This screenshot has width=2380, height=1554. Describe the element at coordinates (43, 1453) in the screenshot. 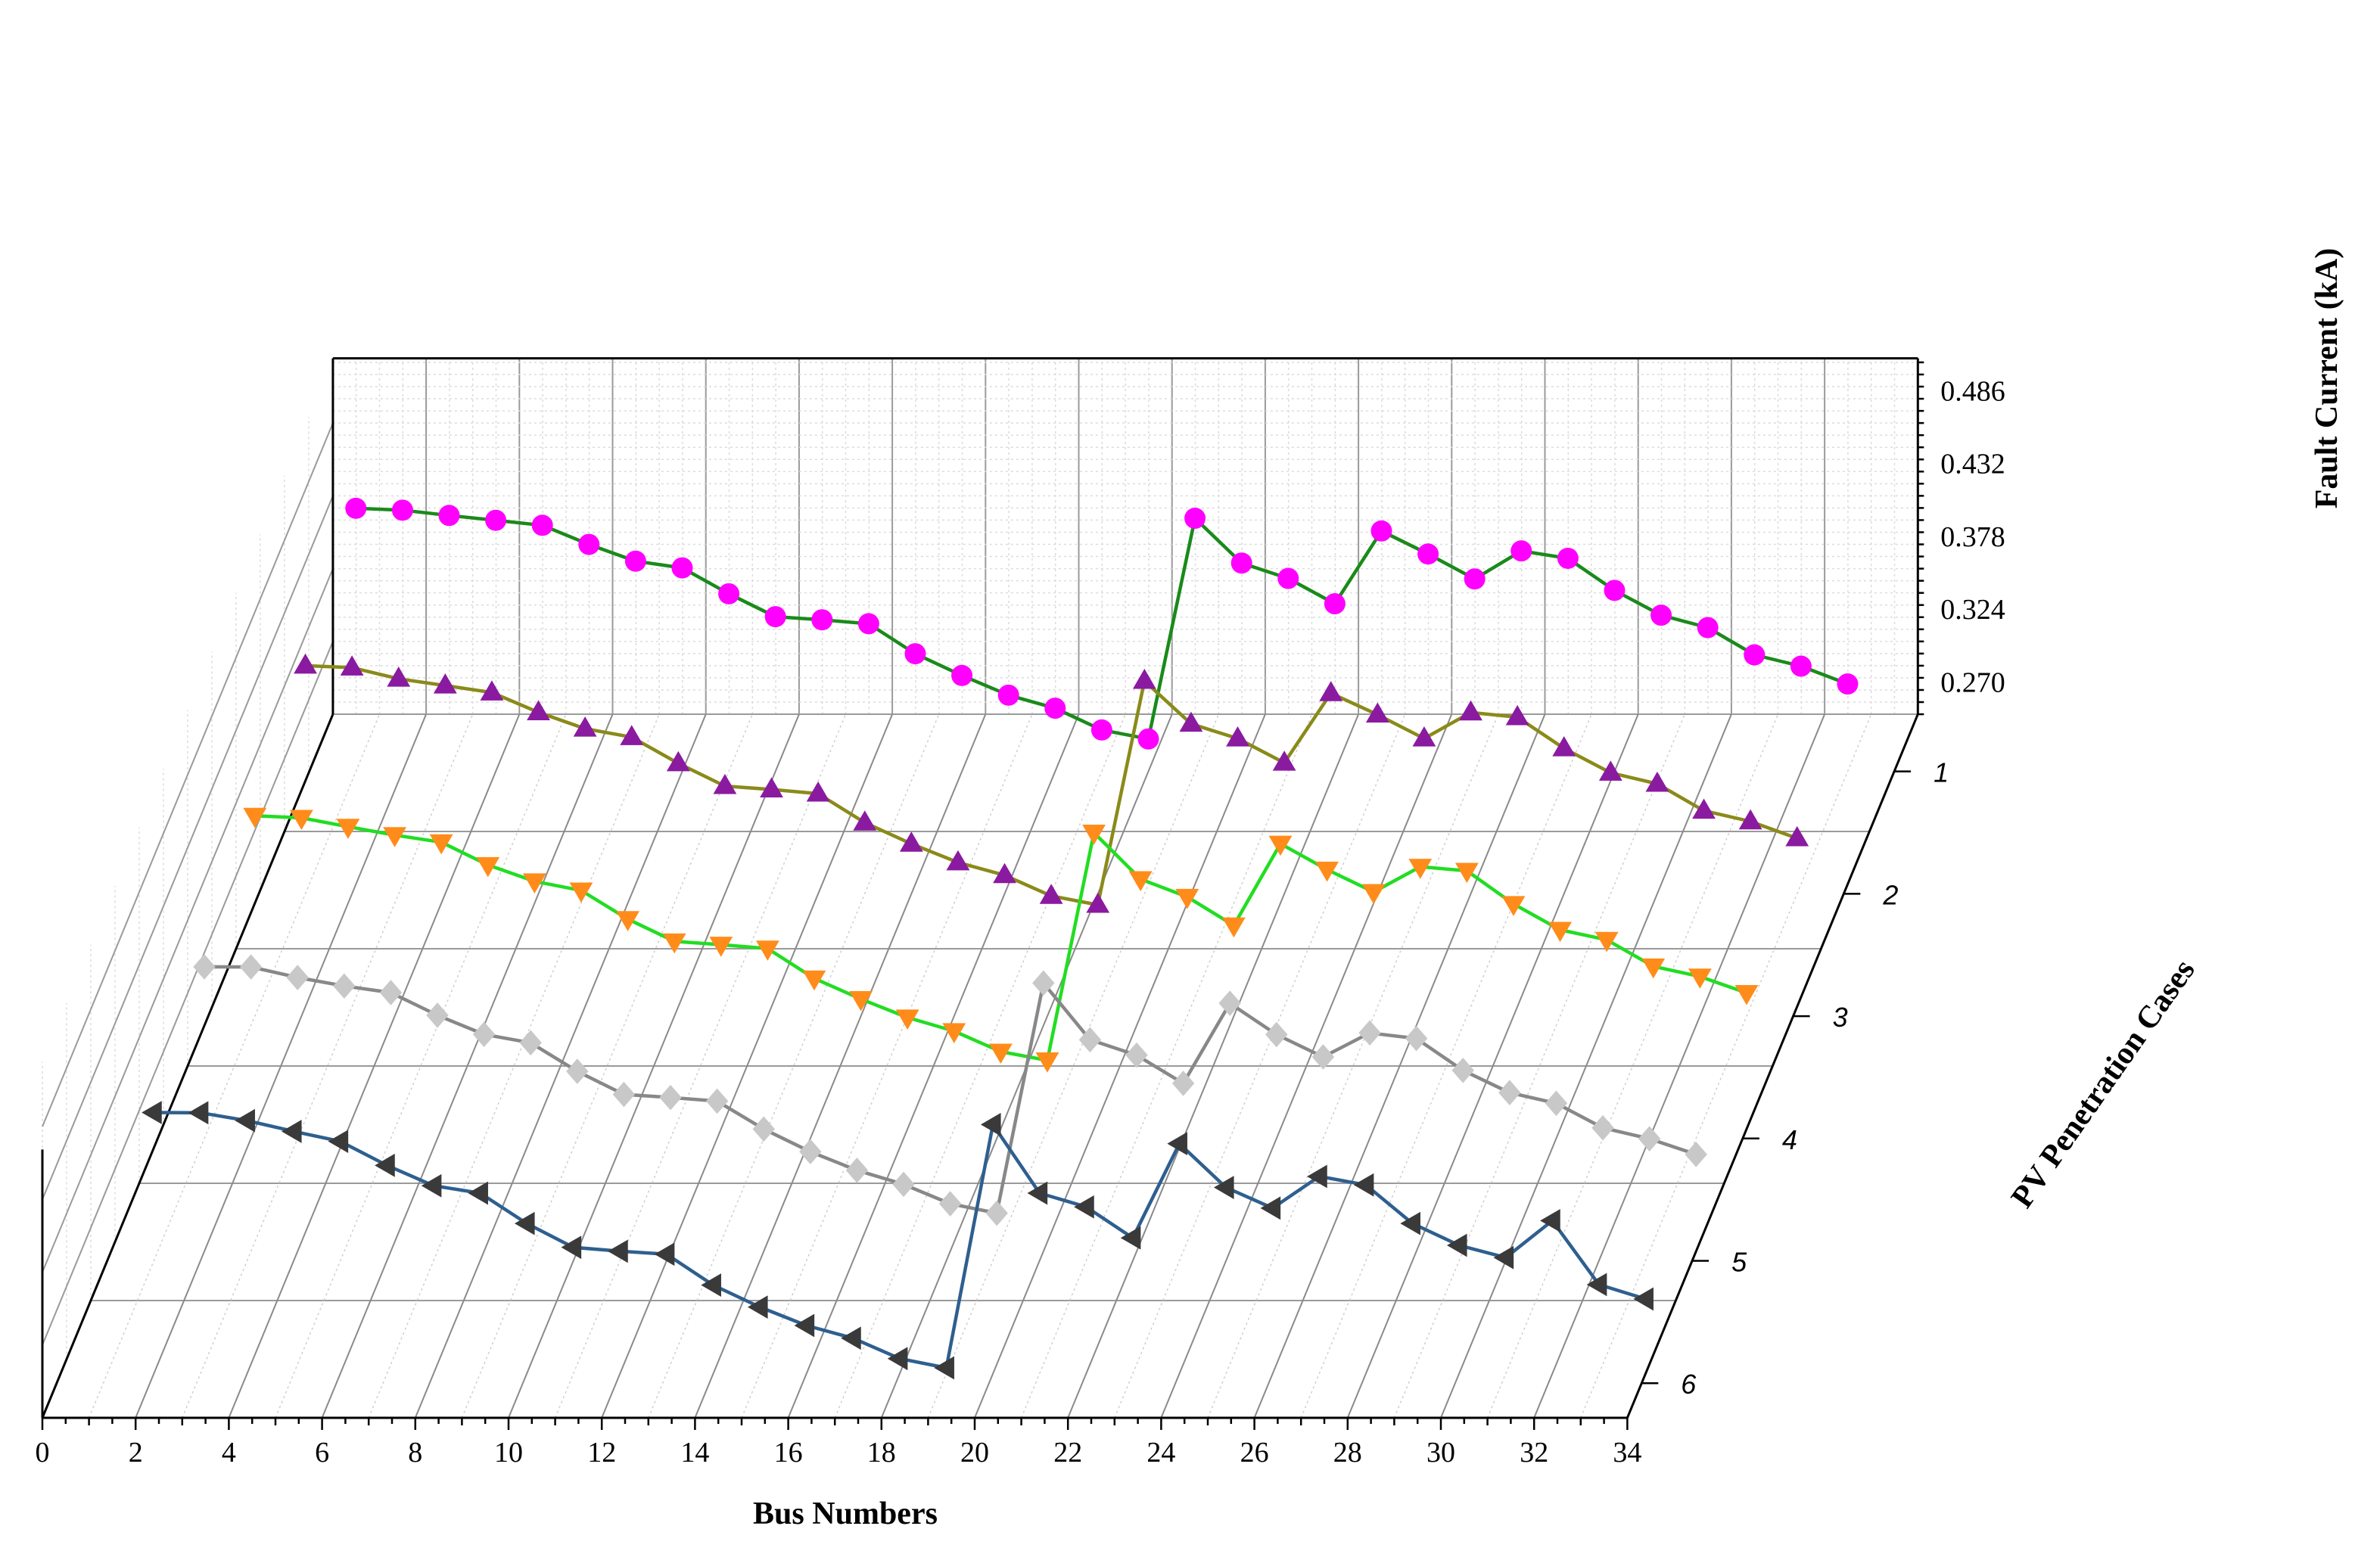

I see `x-tick-label: 0` at that location.